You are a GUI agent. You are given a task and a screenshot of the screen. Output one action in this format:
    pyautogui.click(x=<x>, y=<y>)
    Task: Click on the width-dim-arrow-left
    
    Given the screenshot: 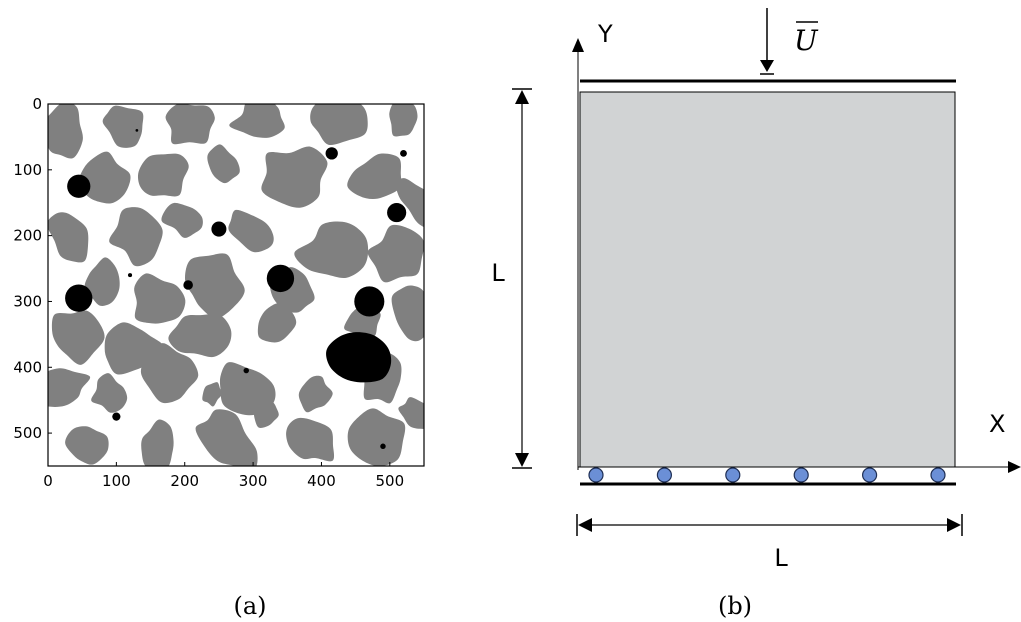 What is the action you would take?
    pyautogui.click(x=585, y=525)
    